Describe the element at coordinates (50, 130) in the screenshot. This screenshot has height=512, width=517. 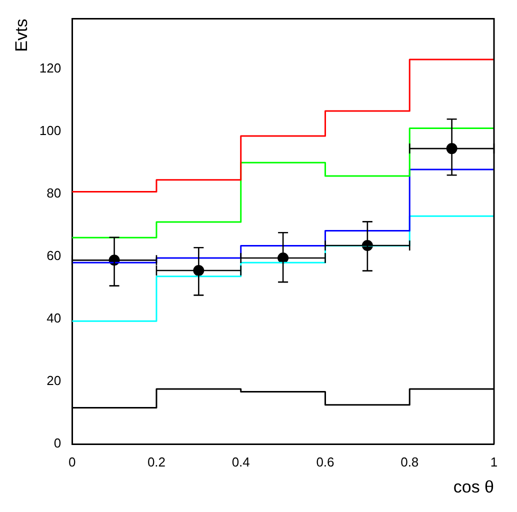
I see `y-tick-label: 100` at that location.